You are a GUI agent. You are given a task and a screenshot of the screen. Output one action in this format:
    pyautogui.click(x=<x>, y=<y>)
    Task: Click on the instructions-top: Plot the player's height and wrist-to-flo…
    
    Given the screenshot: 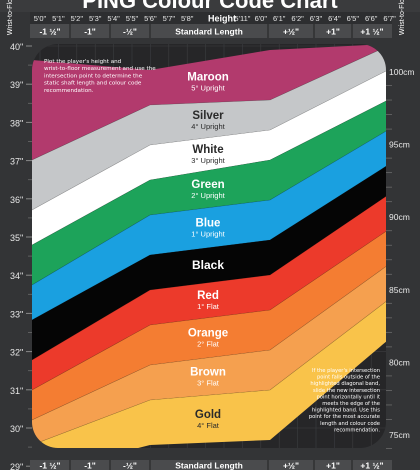 What is the action you would take?
    pyautogui.click(x=100, y=76)
    